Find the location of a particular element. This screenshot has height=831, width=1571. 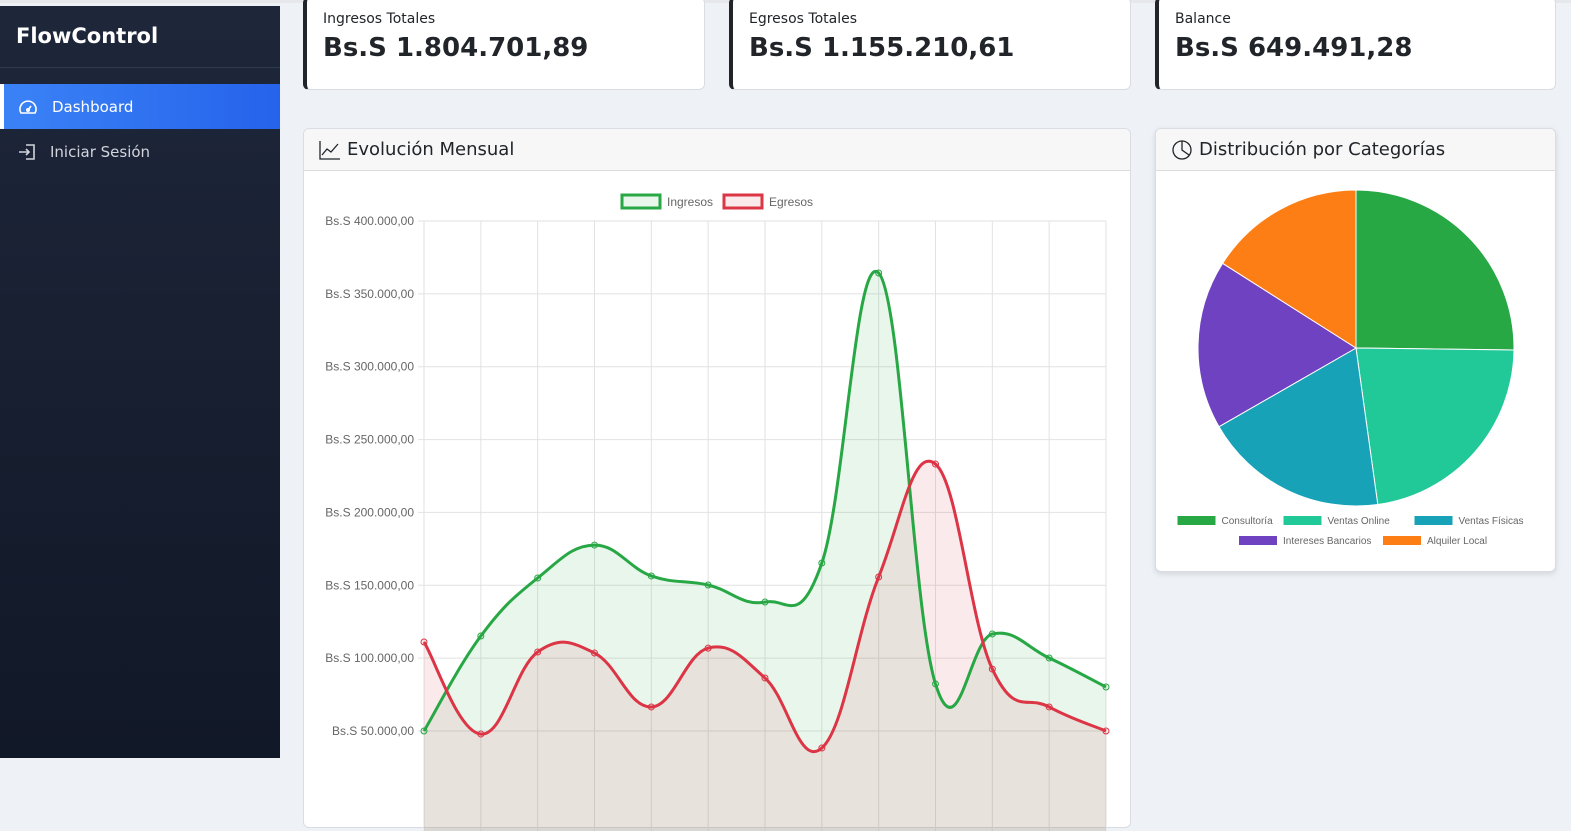

card-title: Evolución Mensual is located at coordinates (431, 149).